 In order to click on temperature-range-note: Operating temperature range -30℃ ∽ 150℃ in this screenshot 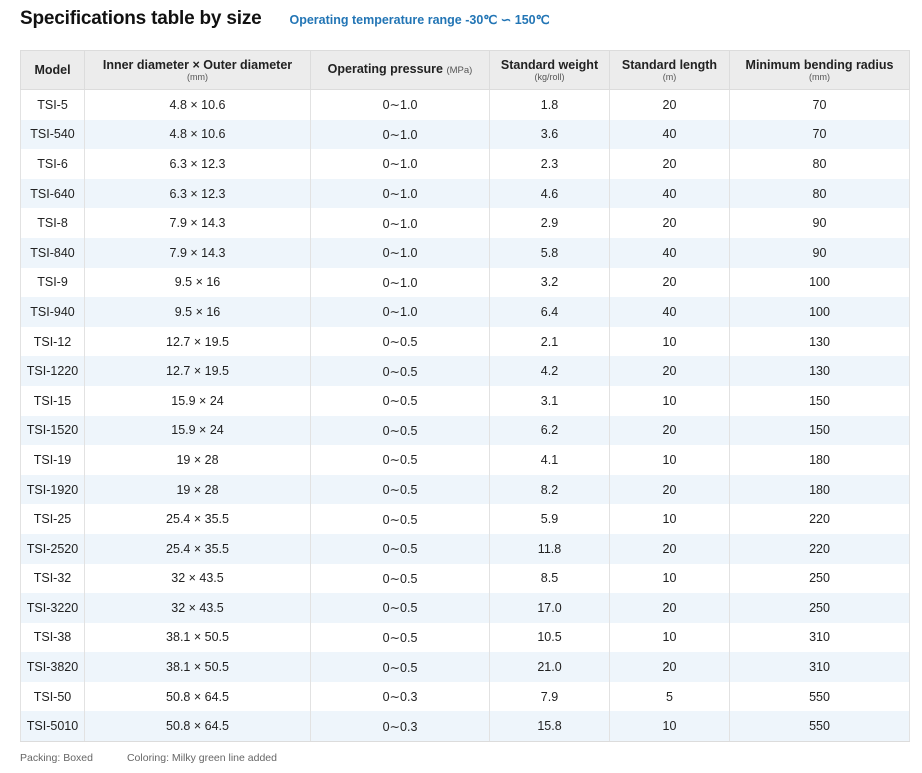, I will do `click(419, 20)`.